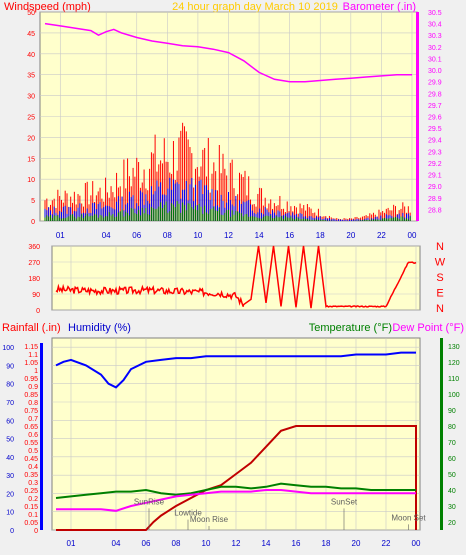 This screenshot has height=555, width=466. Describe the element at coordinates (435, 176) in the screenshot. I see `wind-right-tick: 29.1` at that location.